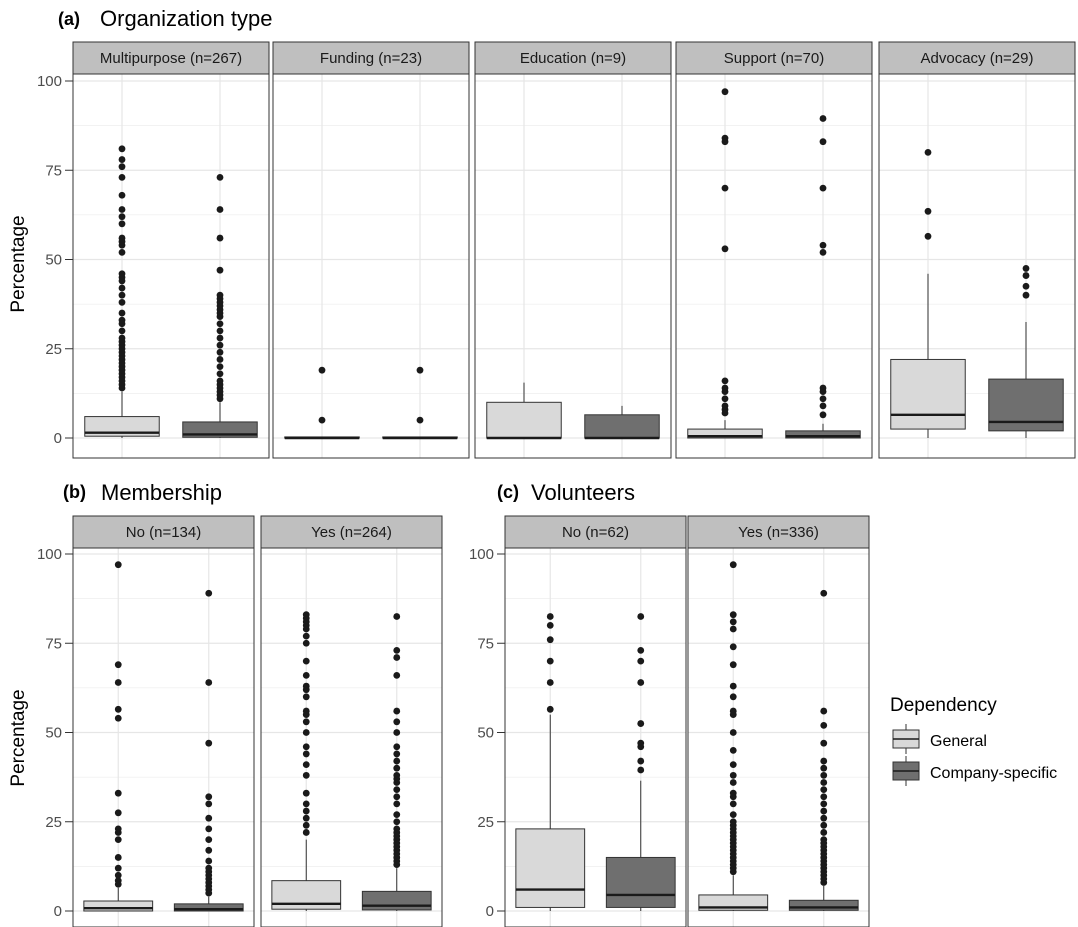  I want to click on y-tick-label: 100, so click(49, 554).